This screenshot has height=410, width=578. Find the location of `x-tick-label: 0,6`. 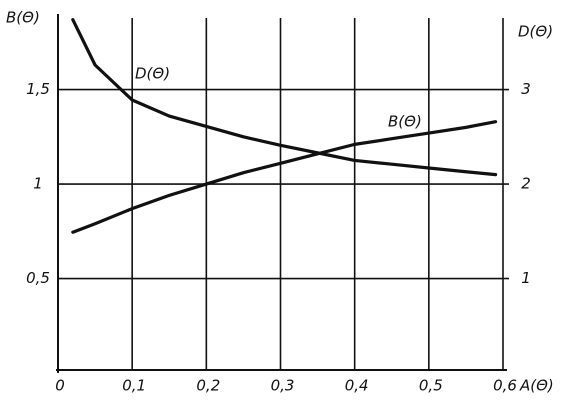

x-tick-label: 0,6 is located at coordinates (505, 386).